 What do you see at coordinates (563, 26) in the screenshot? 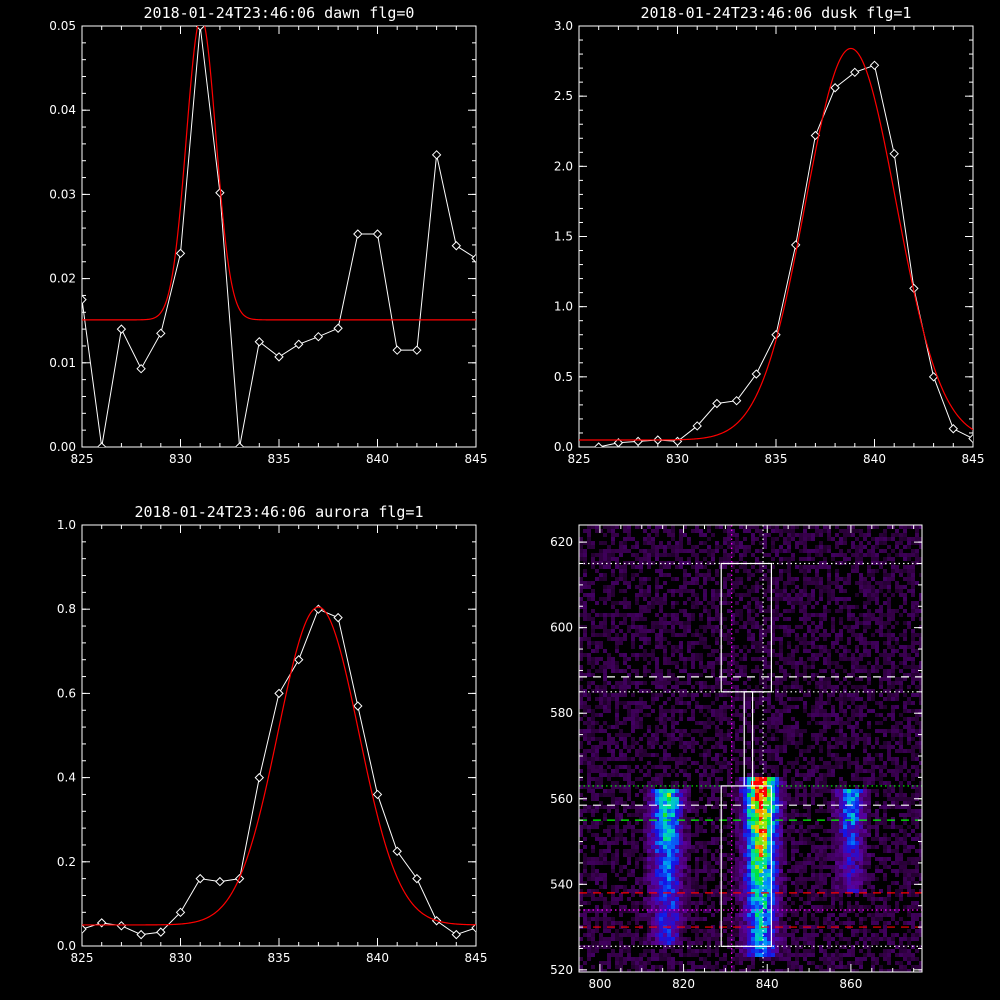
I see `y-tick-label: 3.0` at bounding box center [563, 26].